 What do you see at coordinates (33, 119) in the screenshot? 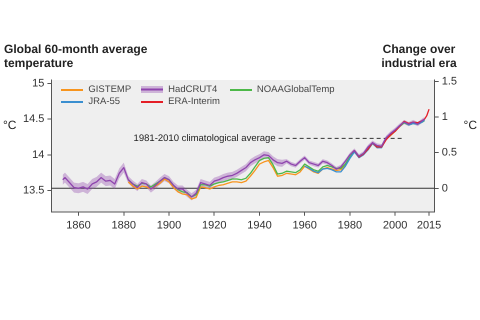
I see `y-tick-label: 14.5` at bounding box center [33, 119].